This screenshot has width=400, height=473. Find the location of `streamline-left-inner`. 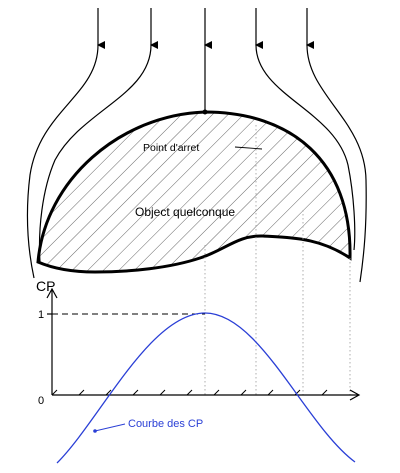

streamline-left-inner is located at coordinates (95, 153).